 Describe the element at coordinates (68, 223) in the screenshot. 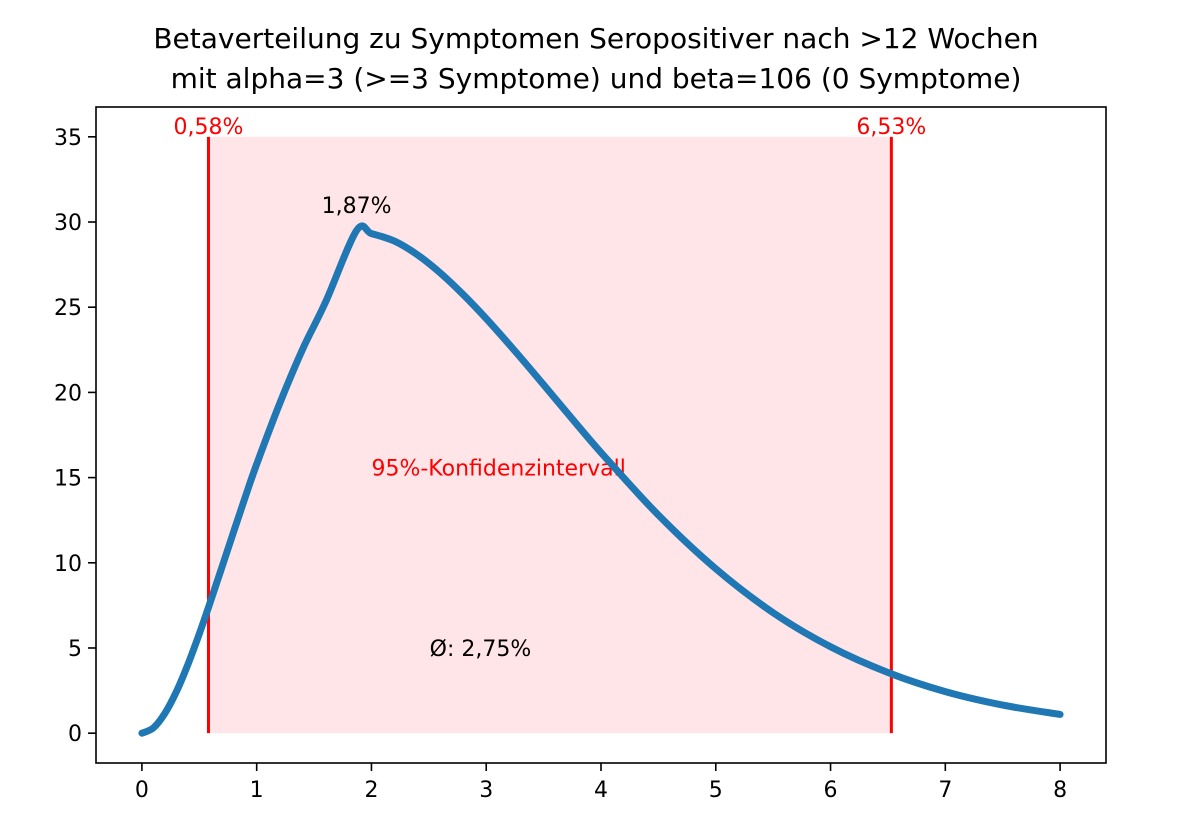

I see `y-tick-label: 30` at that location.